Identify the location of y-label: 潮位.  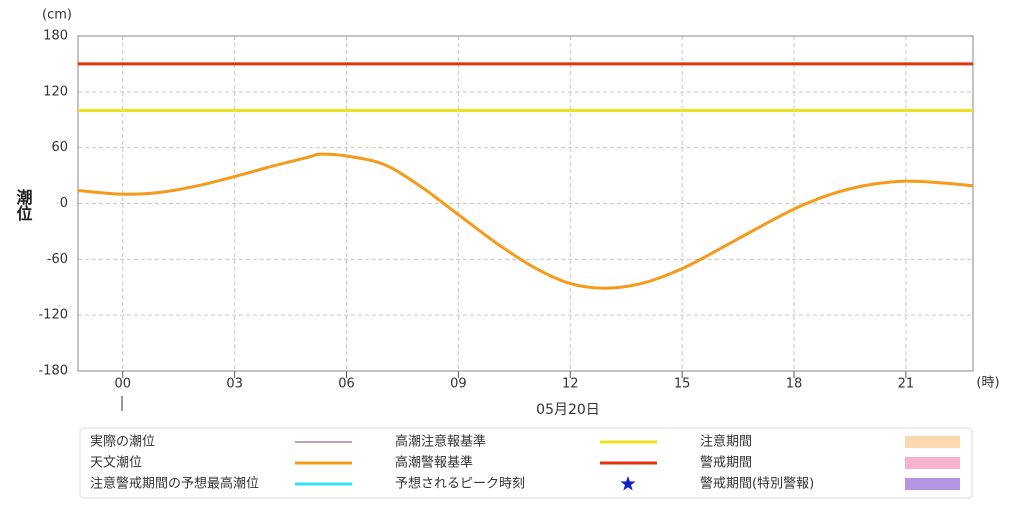
(23, 205).